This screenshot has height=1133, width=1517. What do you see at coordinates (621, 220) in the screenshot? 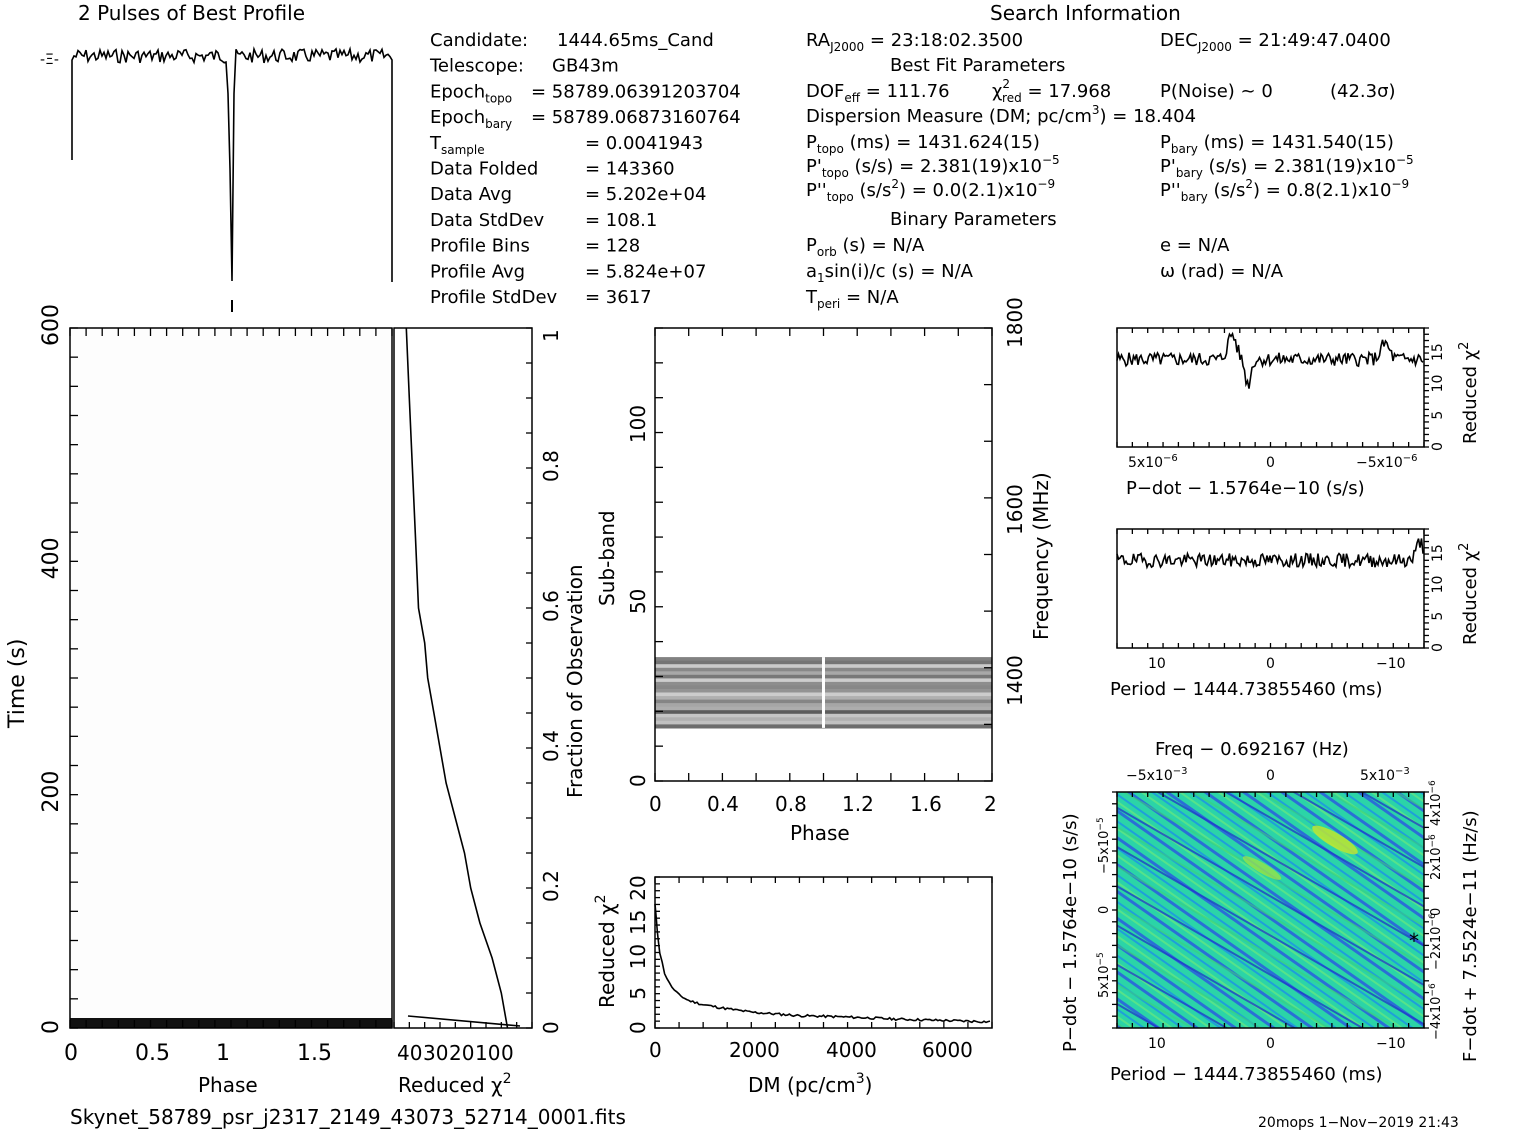
I see `info-value: = 108.1` at bounding box center [621, 220].